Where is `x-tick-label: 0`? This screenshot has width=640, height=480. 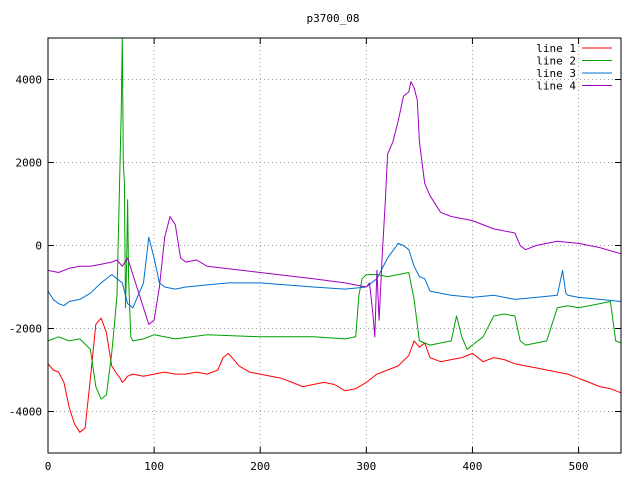 x-tick-label: 0 is located at coordinates (48, 466).